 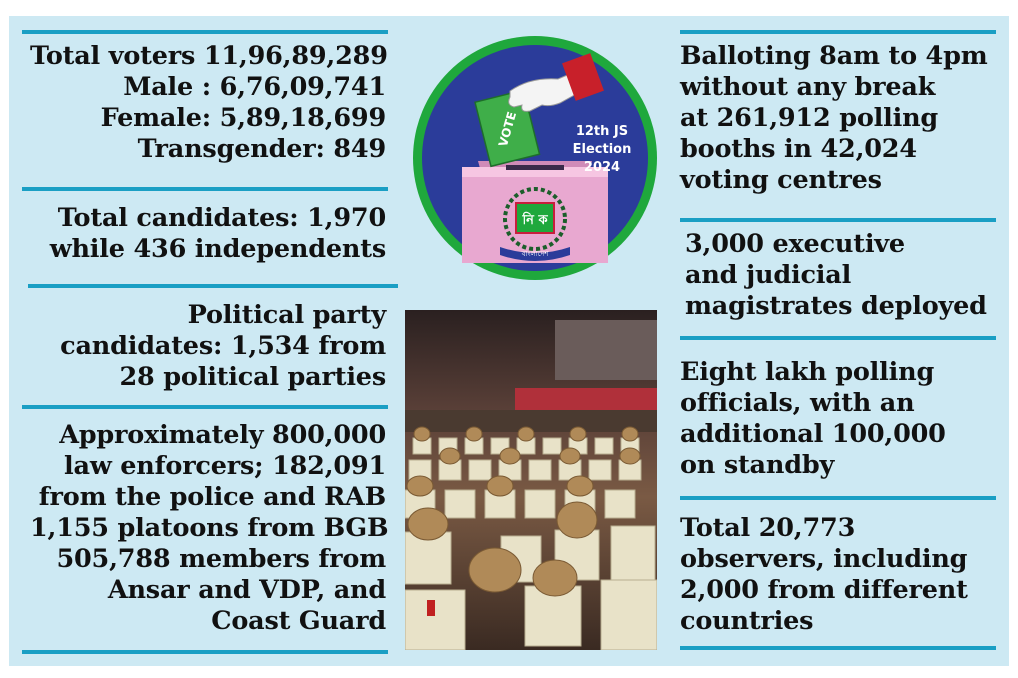 I want to click on observers-line: observers, including, so click(x=824, y=559).